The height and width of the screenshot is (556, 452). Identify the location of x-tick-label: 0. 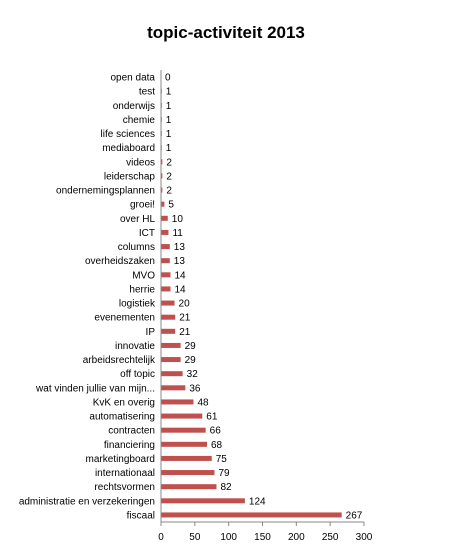
(161, 537).